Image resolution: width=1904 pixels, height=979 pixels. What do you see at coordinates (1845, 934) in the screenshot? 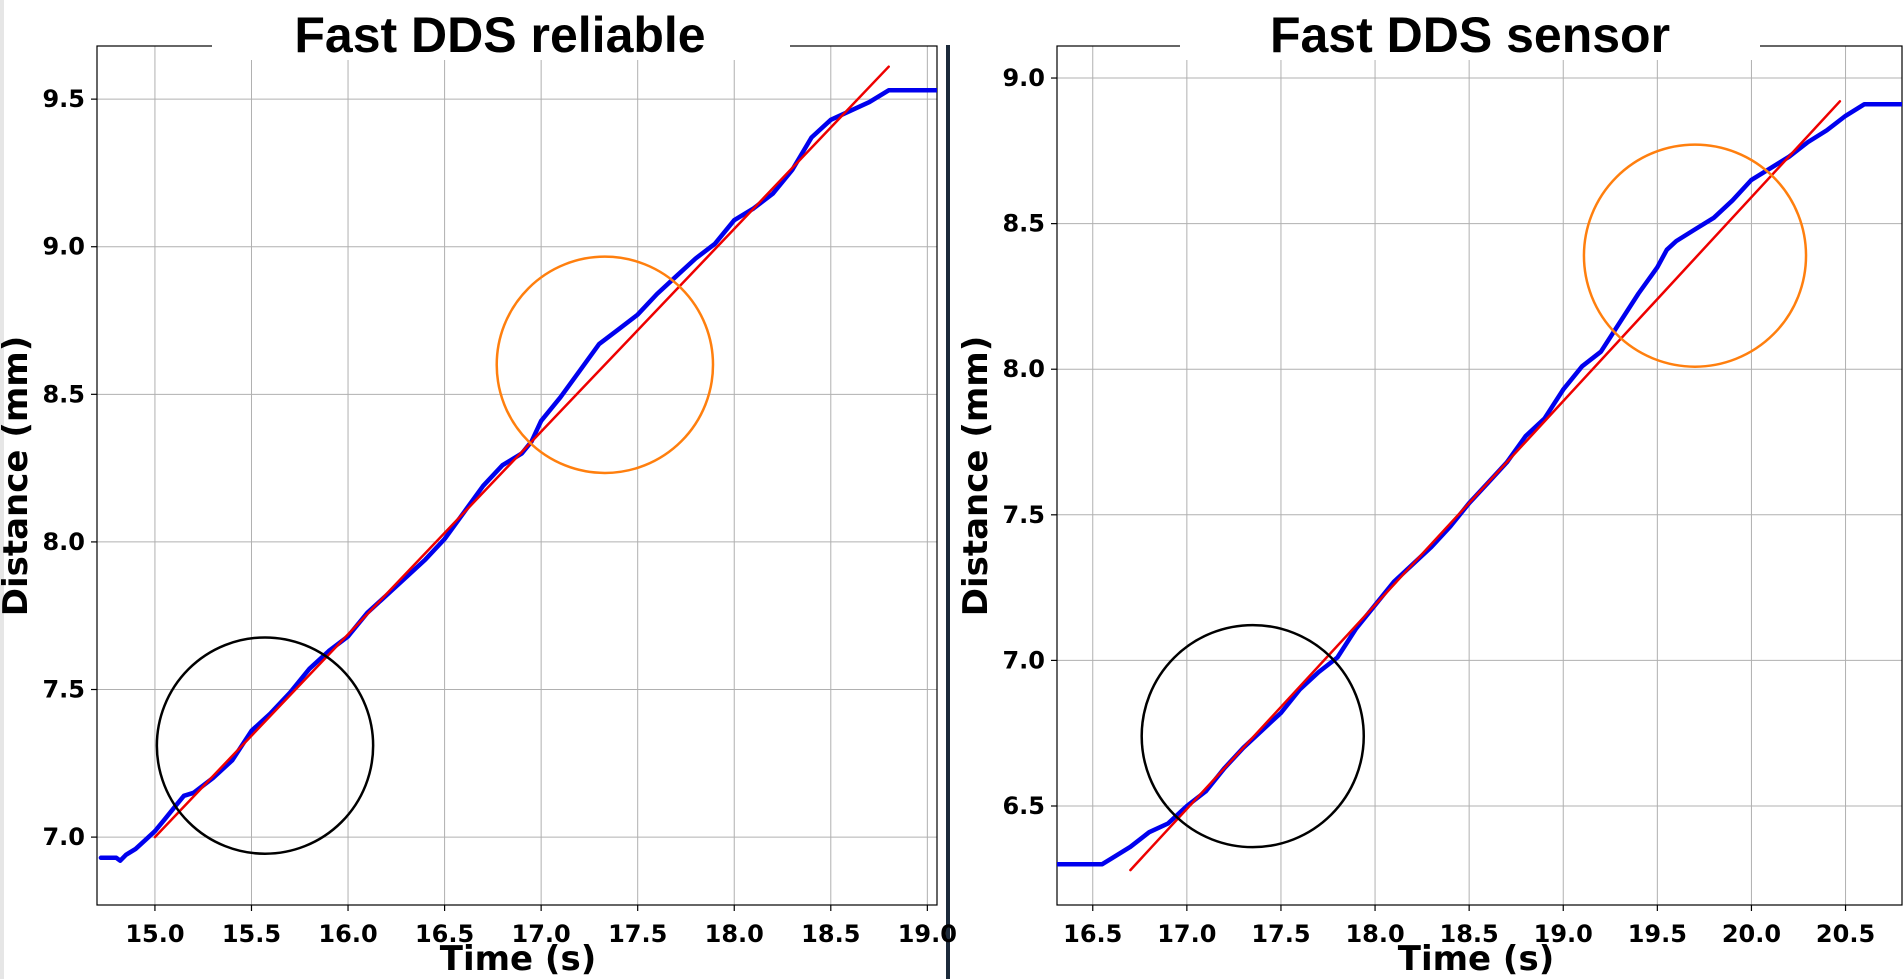
I see `x-tick-label: 20.5` at bounding box center [1845, 934].